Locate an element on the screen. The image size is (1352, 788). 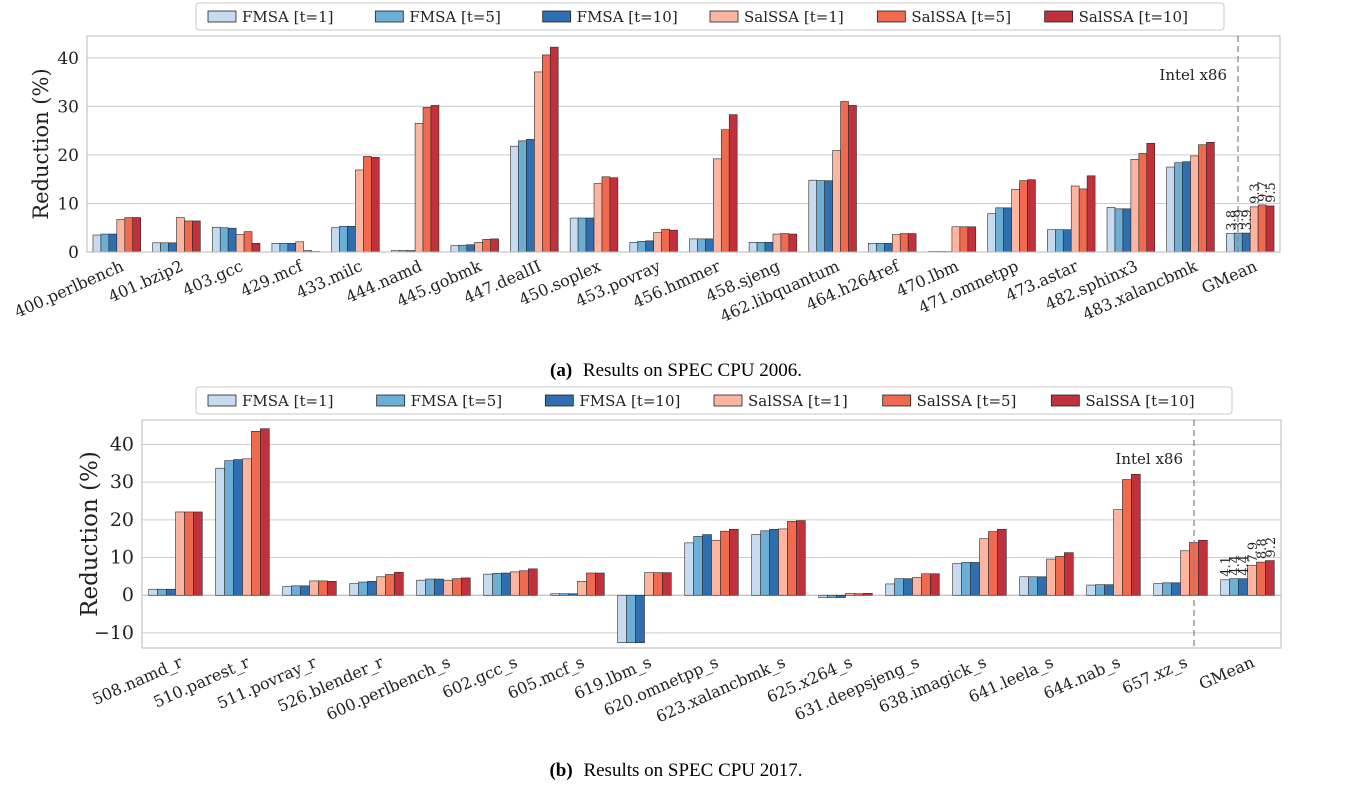
caption-label-2006: (a) is located at coordinates (561, 370).